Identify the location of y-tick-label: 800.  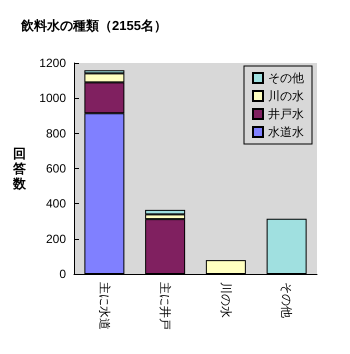
(56, 133).